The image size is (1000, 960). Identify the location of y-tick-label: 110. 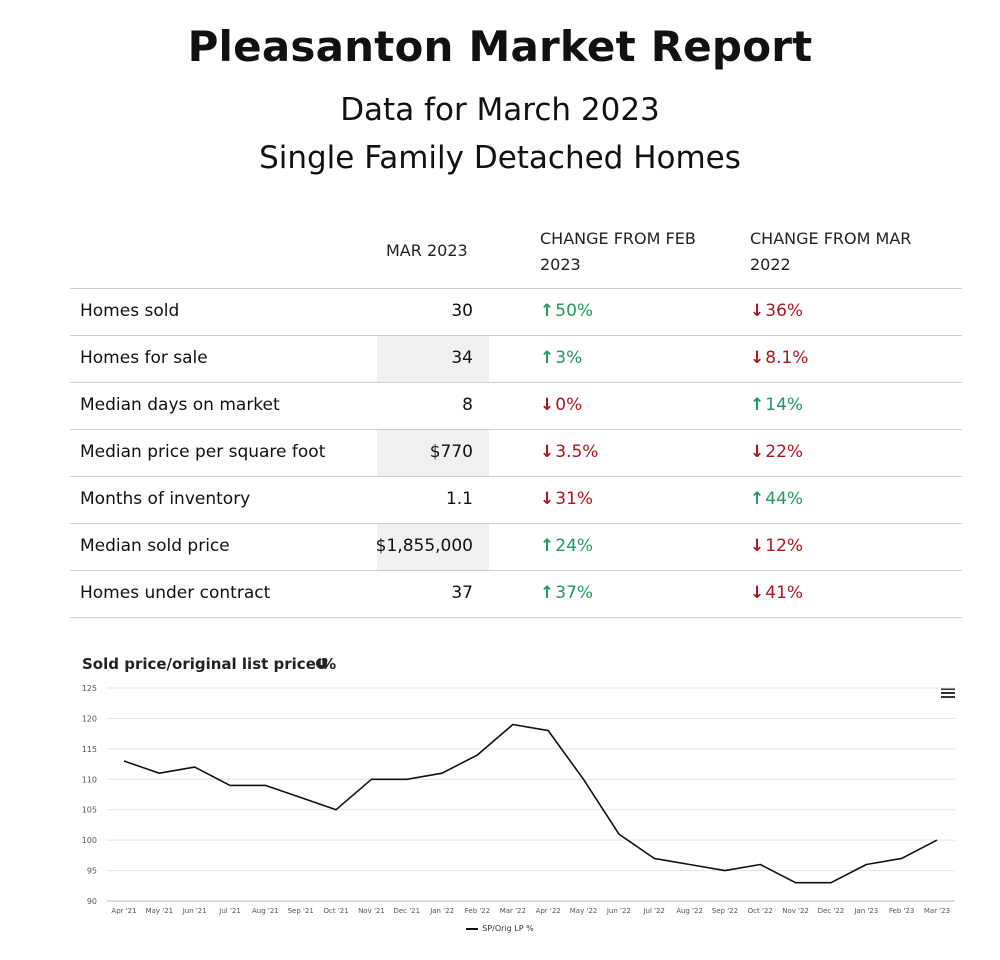
(89, 779).